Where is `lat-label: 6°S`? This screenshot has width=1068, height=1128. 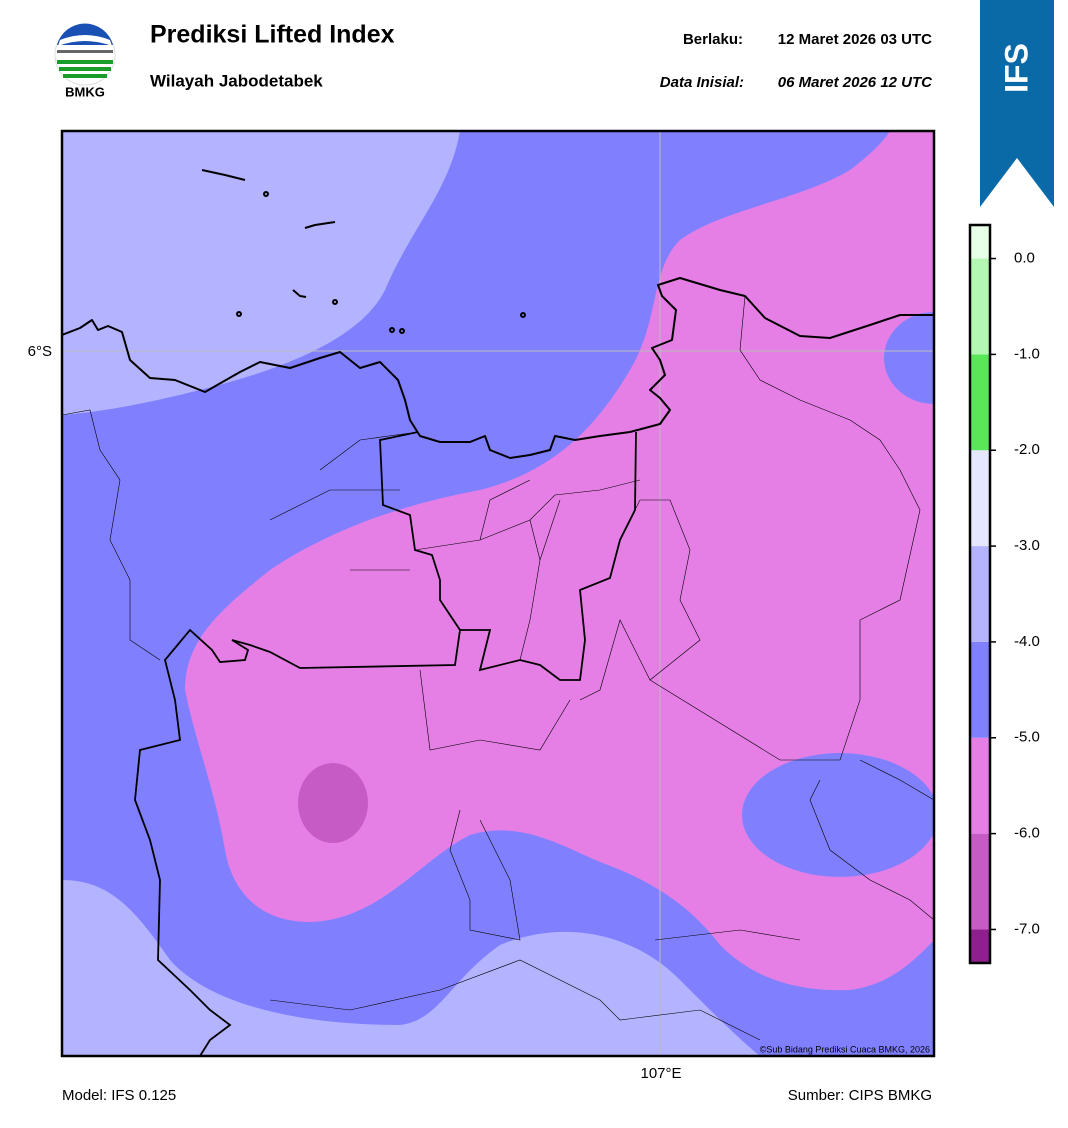 lat-label: 6°S is located at coordinates (40, 351).